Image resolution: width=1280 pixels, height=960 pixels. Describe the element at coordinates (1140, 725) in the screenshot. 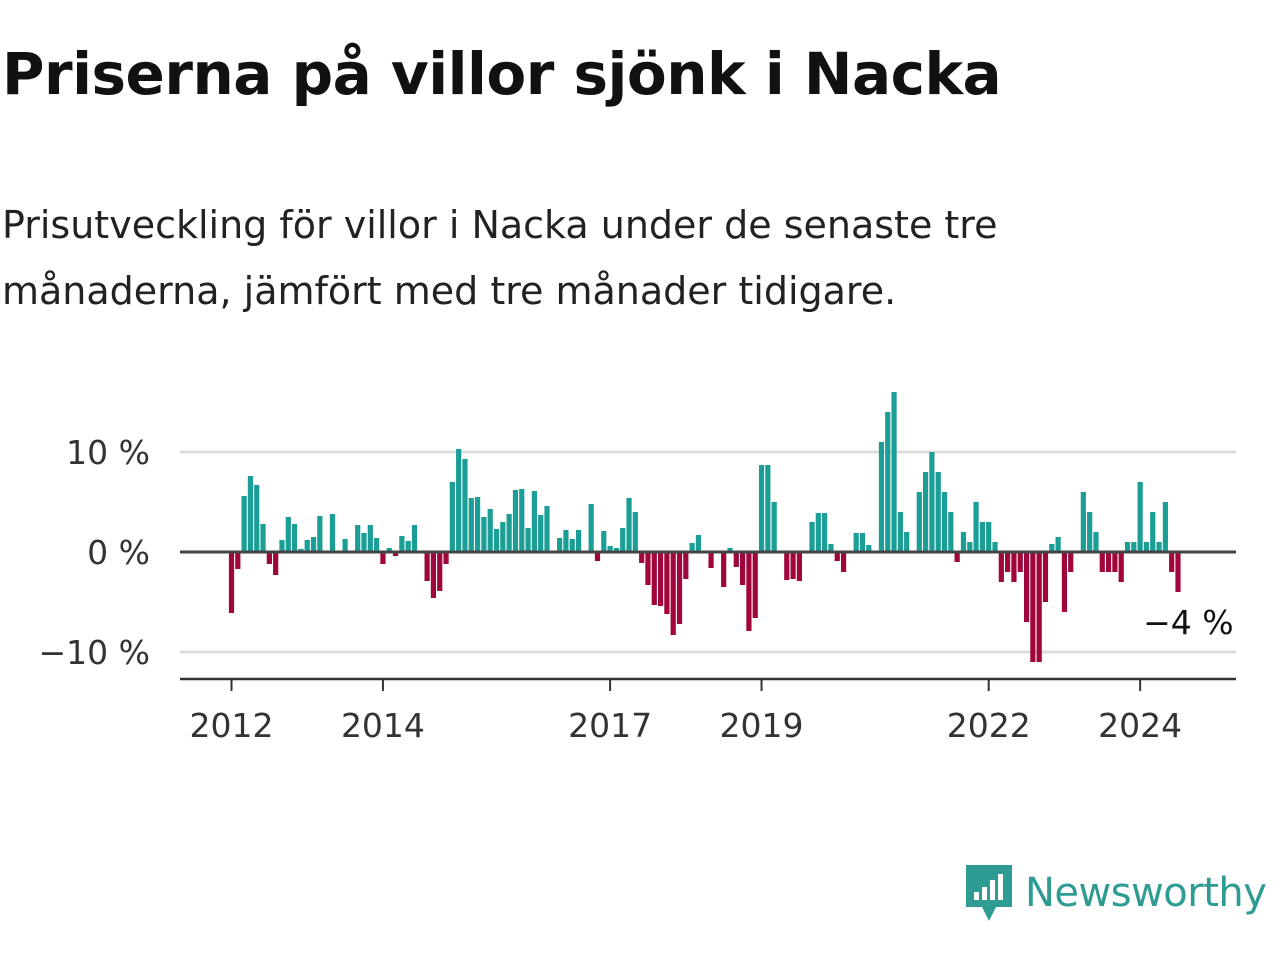

I see `x-tick-label: 2024` at that location.